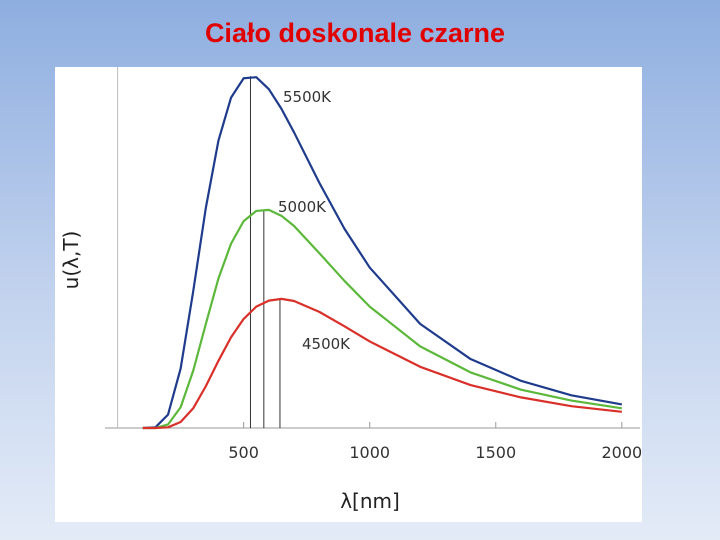 This screenshot has height=540, width=720. What do you see at coordinates (326, 344) in the screenshot?
I see `series-label: 4500K` at bounding box center [326, 344].